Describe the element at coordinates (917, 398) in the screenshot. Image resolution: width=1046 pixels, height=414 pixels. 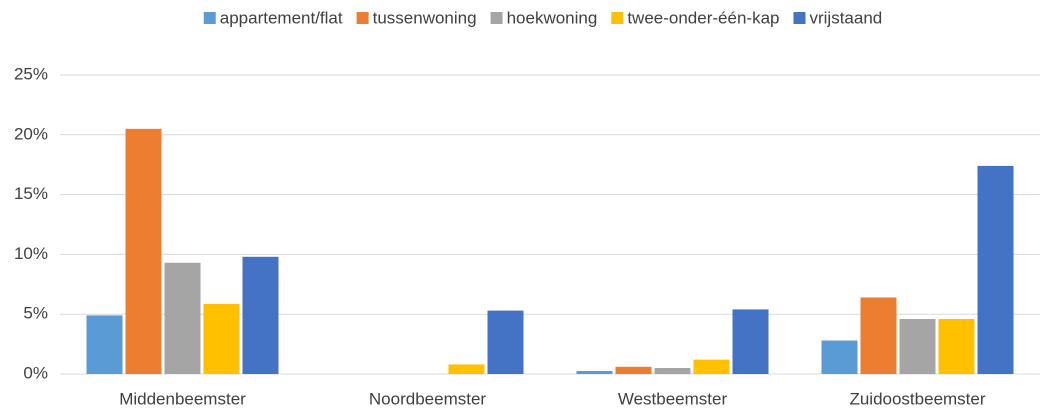
I see `x-tick-label: Zuidoostbeemster` at that location.